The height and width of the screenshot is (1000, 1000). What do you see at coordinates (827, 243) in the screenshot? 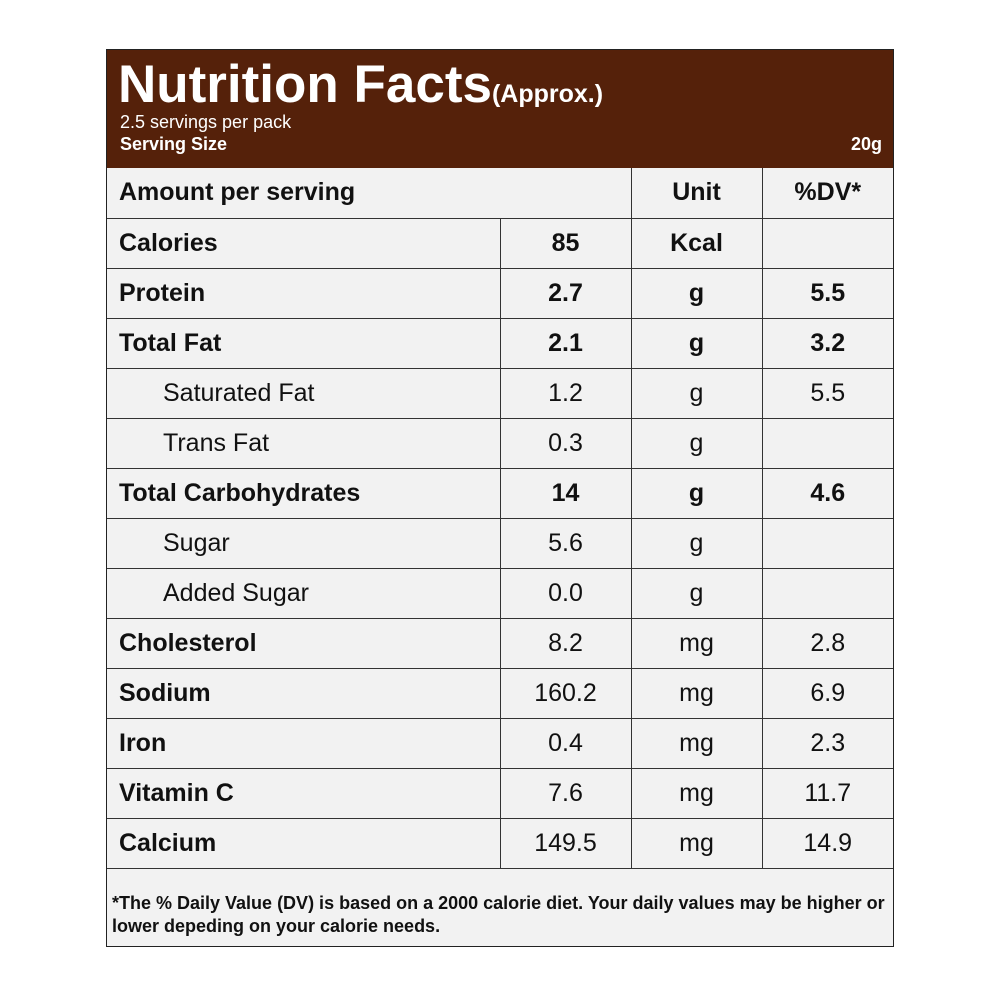
I see `calories-dv` at bounding box center [827, 243].